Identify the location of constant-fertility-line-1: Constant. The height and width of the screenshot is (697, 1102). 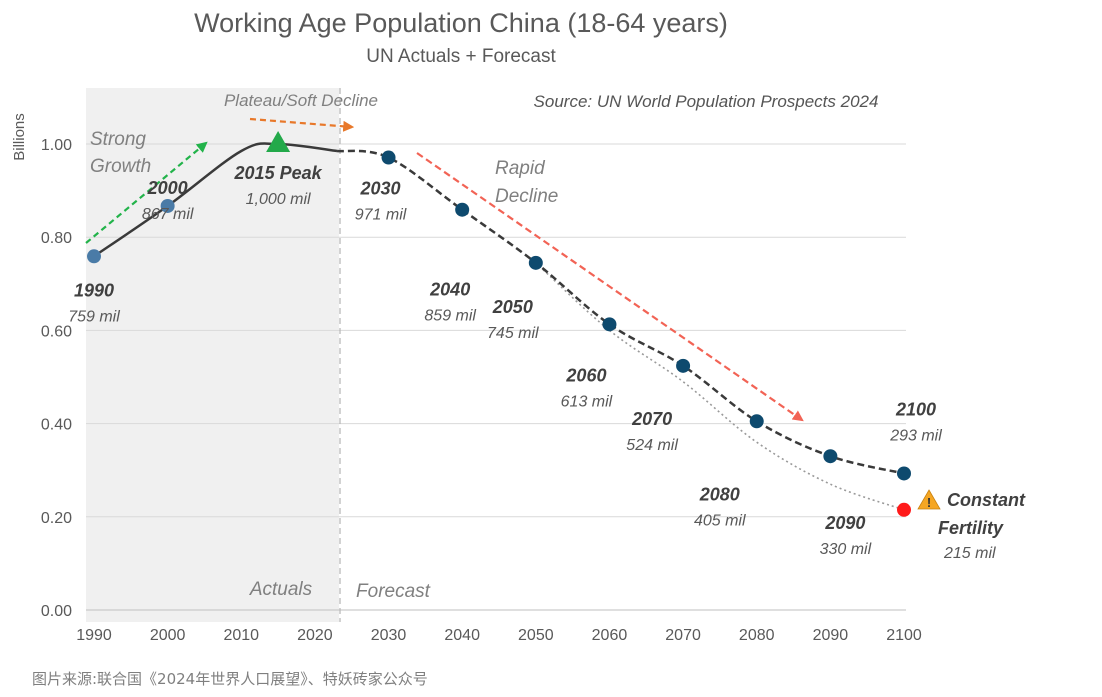
(986, 500).